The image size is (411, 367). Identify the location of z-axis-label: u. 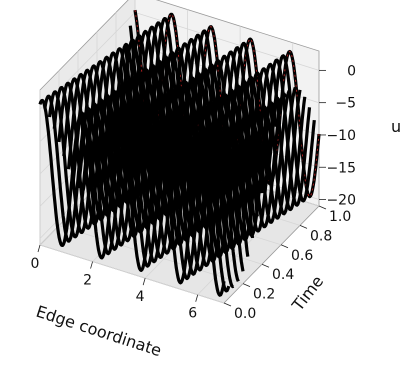
(396, 126).